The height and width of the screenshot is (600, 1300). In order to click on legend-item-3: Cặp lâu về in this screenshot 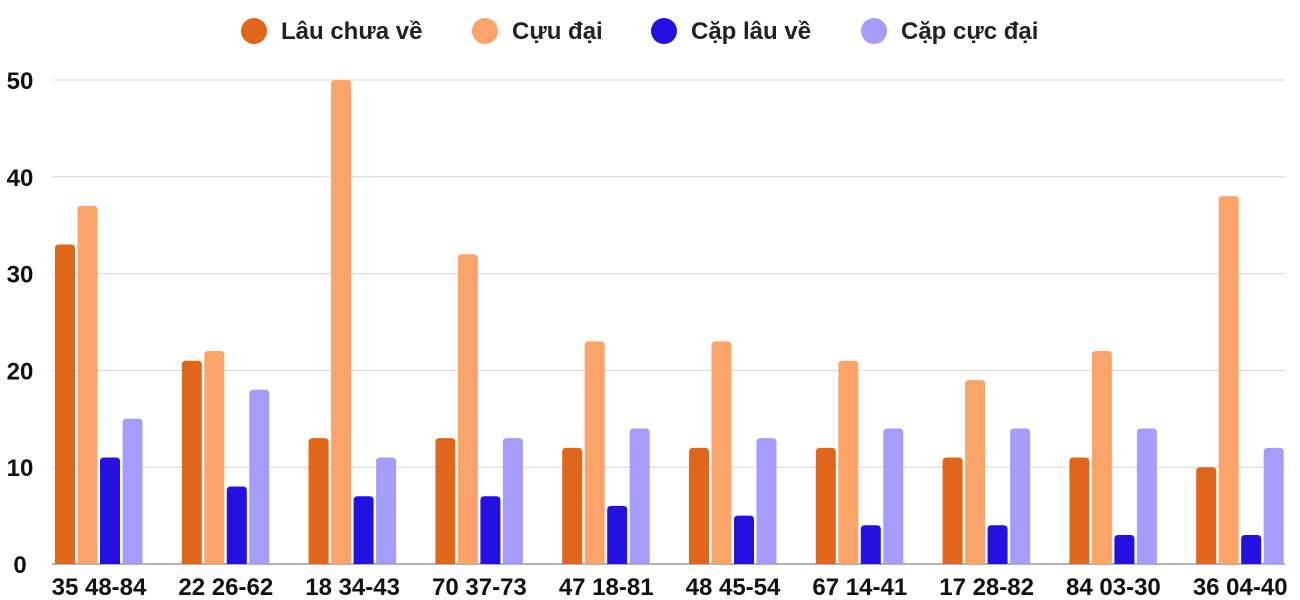, I will do `click(731, 31)`.